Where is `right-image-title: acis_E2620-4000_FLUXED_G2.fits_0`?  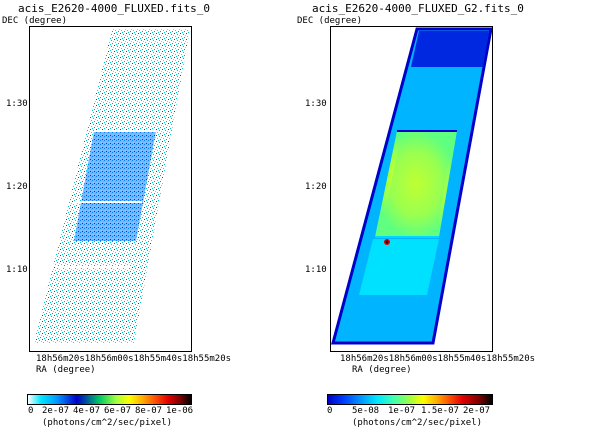
right-image-title: acis_E2620-4000_FLUXED_G2.fits_0 is located at coordinates (418, 8).